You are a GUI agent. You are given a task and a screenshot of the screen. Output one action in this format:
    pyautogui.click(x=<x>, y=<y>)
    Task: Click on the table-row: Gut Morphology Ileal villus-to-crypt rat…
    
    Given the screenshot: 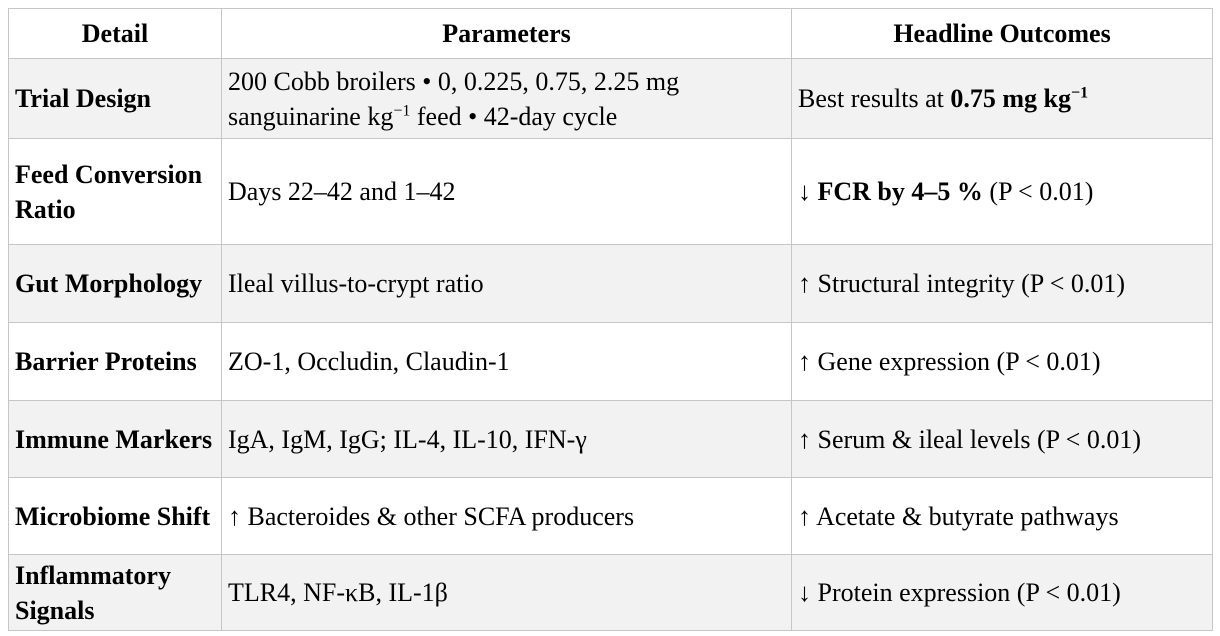 What is the action you would take?
    pyautogui.click(x=610, y=283)
    